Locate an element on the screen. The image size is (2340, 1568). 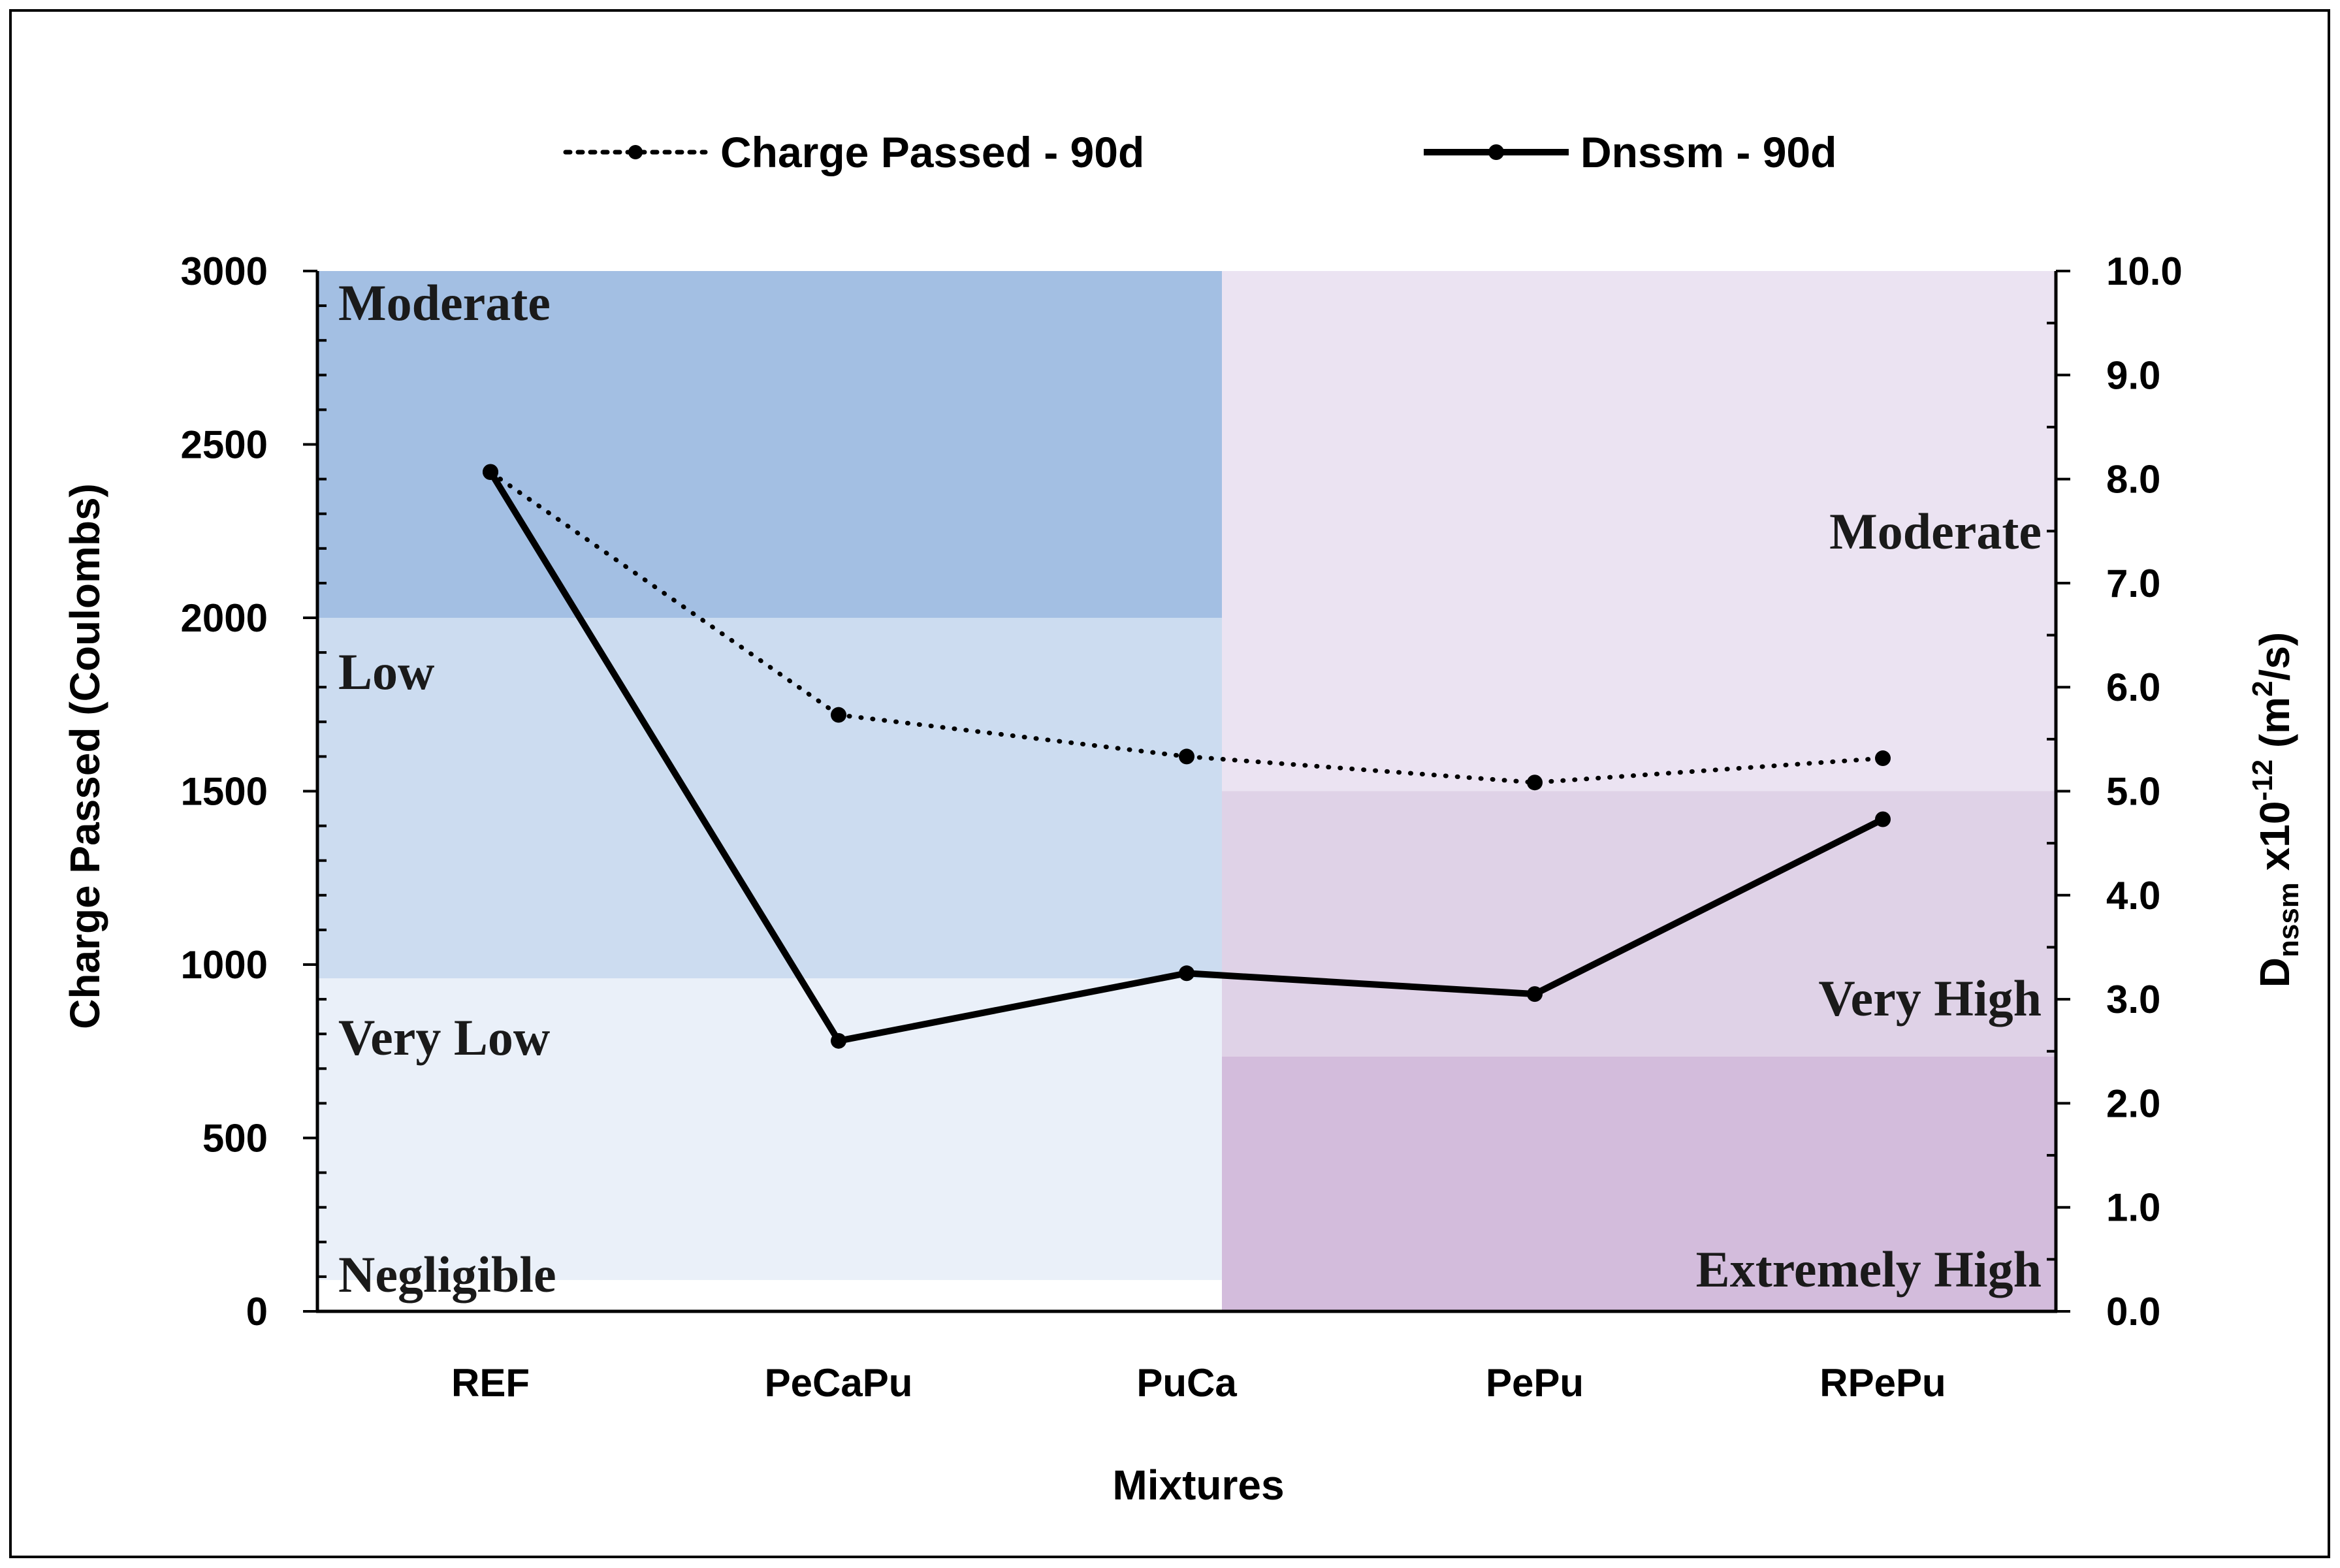
x-tick-label: PeCaPu is located at coordinates (839, 1383).